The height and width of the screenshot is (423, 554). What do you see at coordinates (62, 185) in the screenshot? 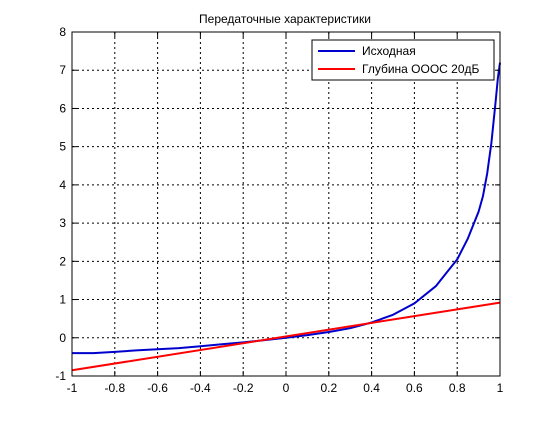
I see `y-tick-label: 4` at bounding box center [62, 185].